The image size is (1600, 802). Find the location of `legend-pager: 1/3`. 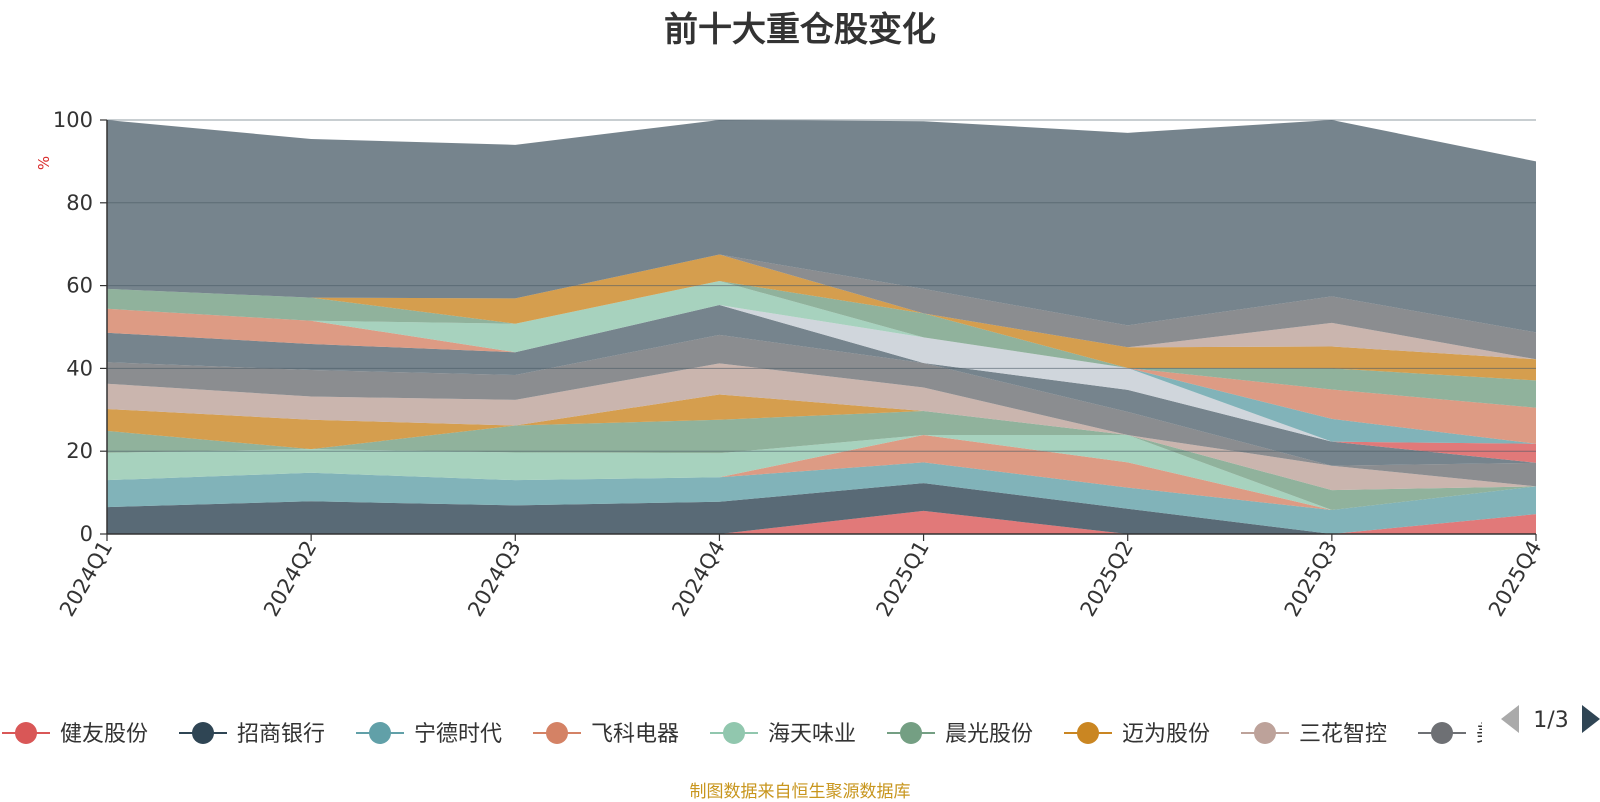

legend-pager: 1/3 is located at coordinates (1550, 719).